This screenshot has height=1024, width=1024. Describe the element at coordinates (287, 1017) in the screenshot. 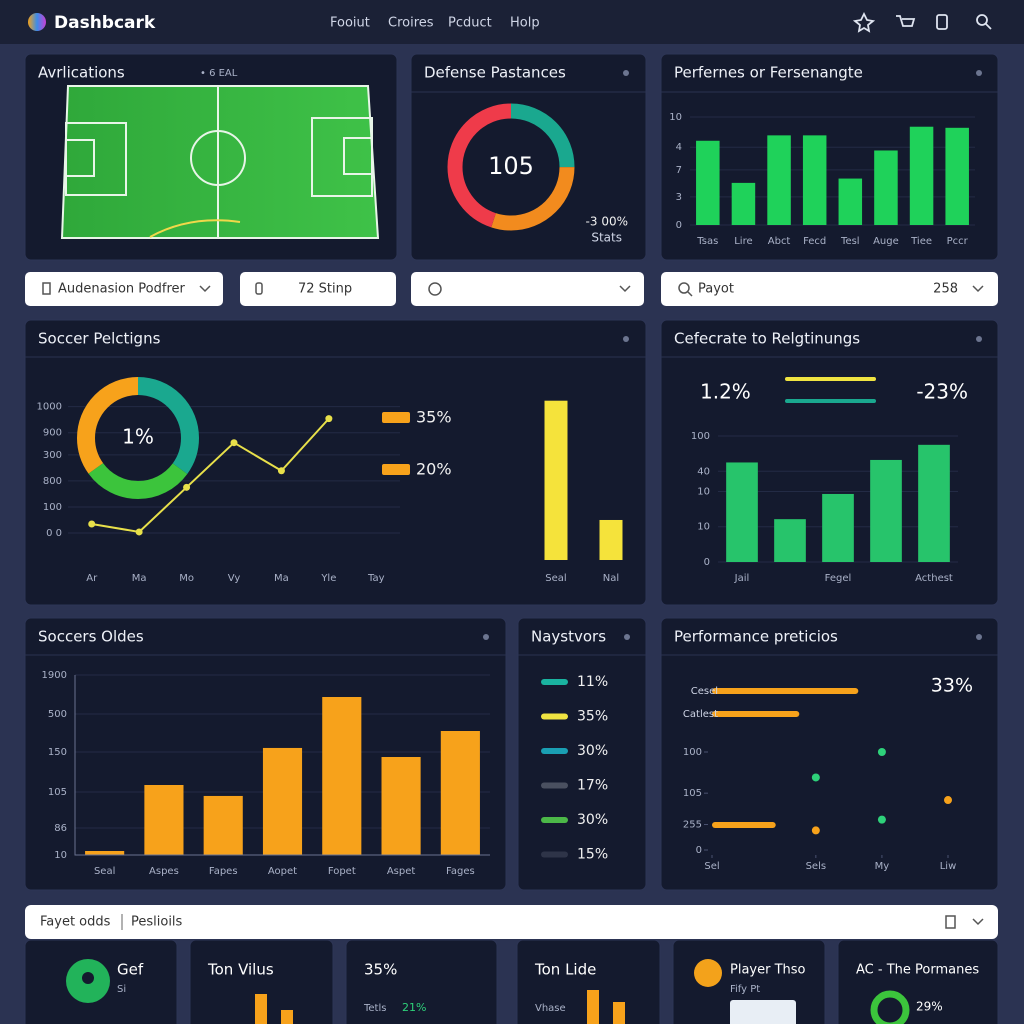

I see `card-bar` at that location.